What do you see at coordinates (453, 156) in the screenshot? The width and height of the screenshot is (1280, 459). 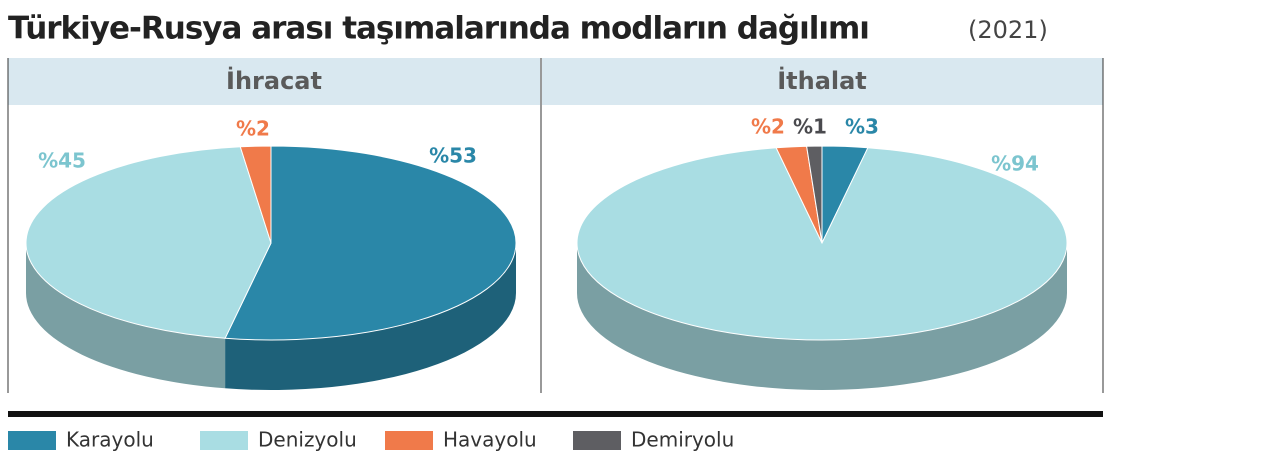 I see `data-label: %53` at bounding box center [453, 156].